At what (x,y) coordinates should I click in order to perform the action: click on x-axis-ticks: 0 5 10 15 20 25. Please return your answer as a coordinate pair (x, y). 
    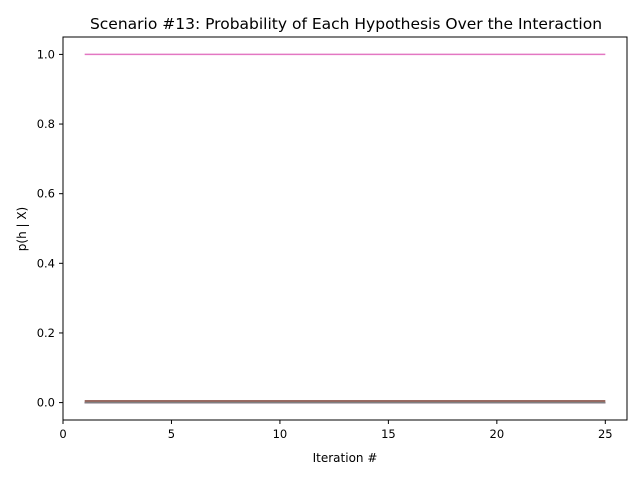
    Looking at the image, I should click on (336, 430).